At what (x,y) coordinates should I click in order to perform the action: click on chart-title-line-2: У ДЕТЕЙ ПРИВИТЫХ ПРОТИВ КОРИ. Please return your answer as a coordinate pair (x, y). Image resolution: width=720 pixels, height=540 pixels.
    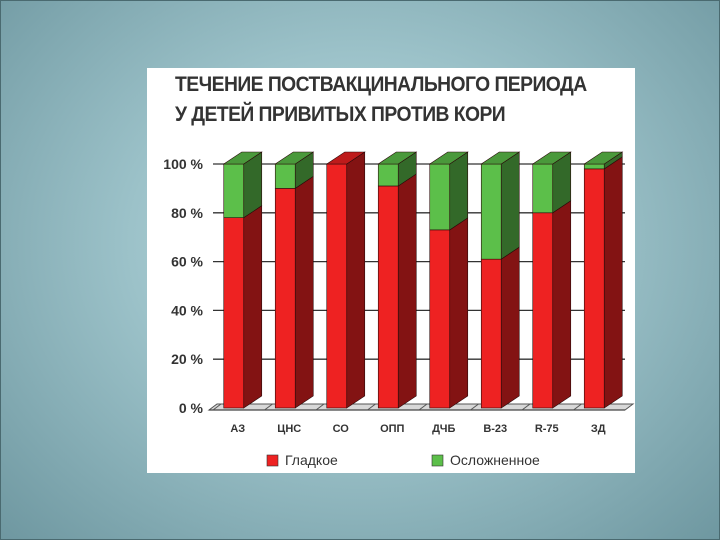
    Looking at the image, I should click on (340, 114).